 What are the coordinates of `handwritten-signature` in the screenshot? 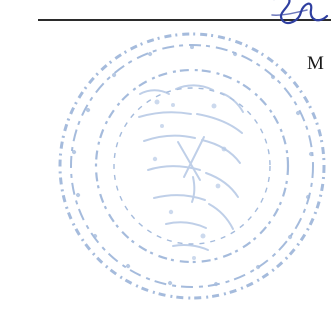 It's located at (300, 12).